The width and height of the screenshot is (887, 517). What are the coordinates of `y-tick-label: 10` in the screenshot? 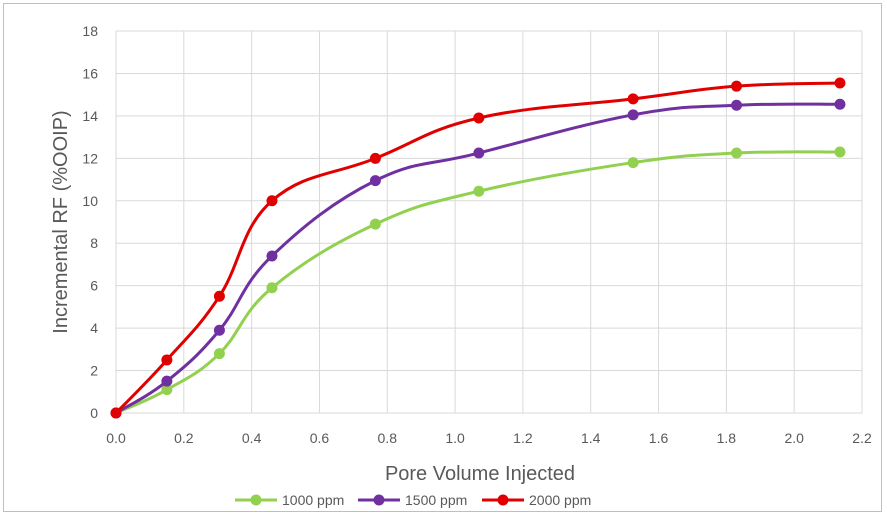 It's located at (90, 201).